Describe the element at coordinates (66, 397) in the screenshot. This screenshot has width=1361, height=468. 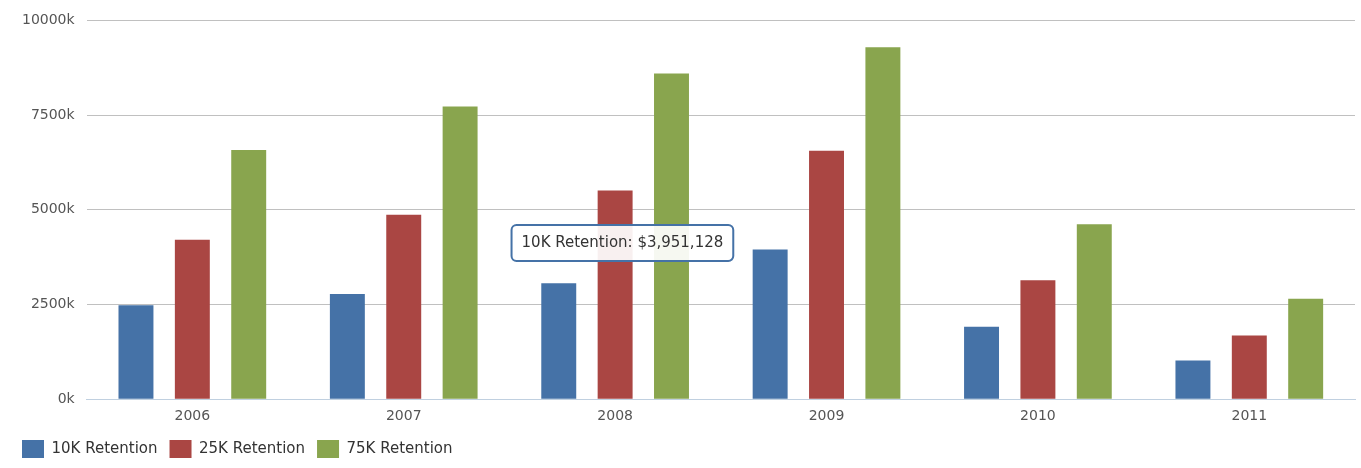
I see `y-tick-label: 0k` at that location.